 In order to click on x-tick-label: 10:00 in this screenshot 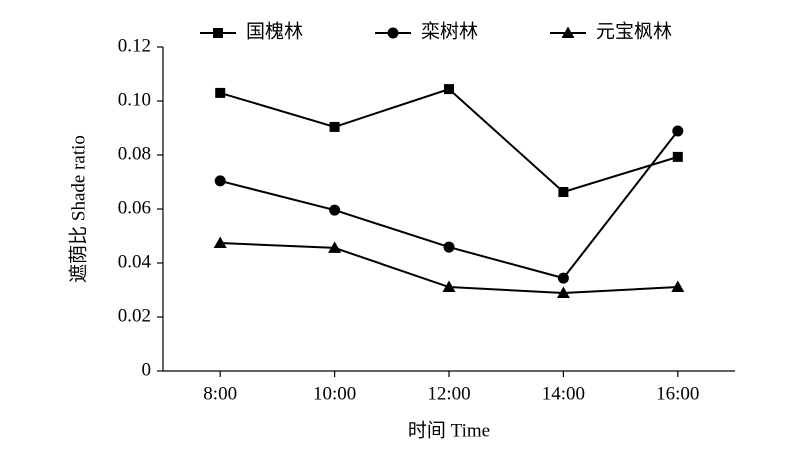, I will do `click(334, 393)`.